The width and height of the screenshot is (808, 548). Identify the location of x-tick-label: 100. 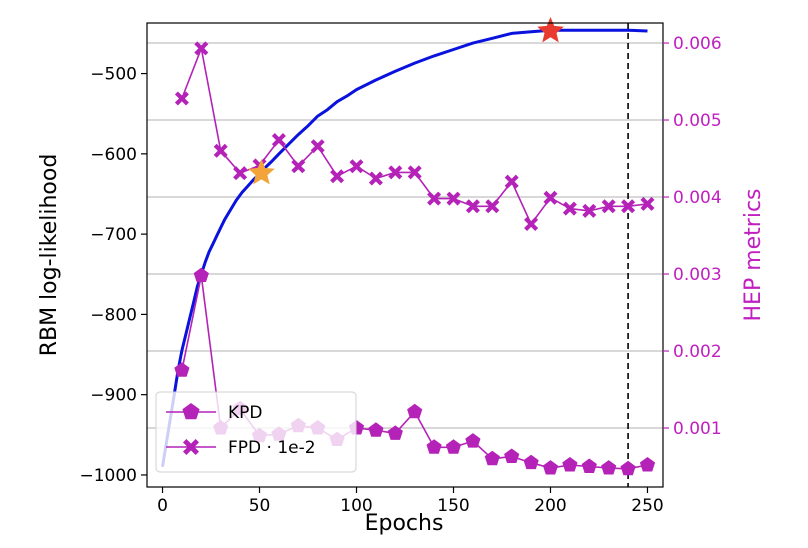
(356, 506).